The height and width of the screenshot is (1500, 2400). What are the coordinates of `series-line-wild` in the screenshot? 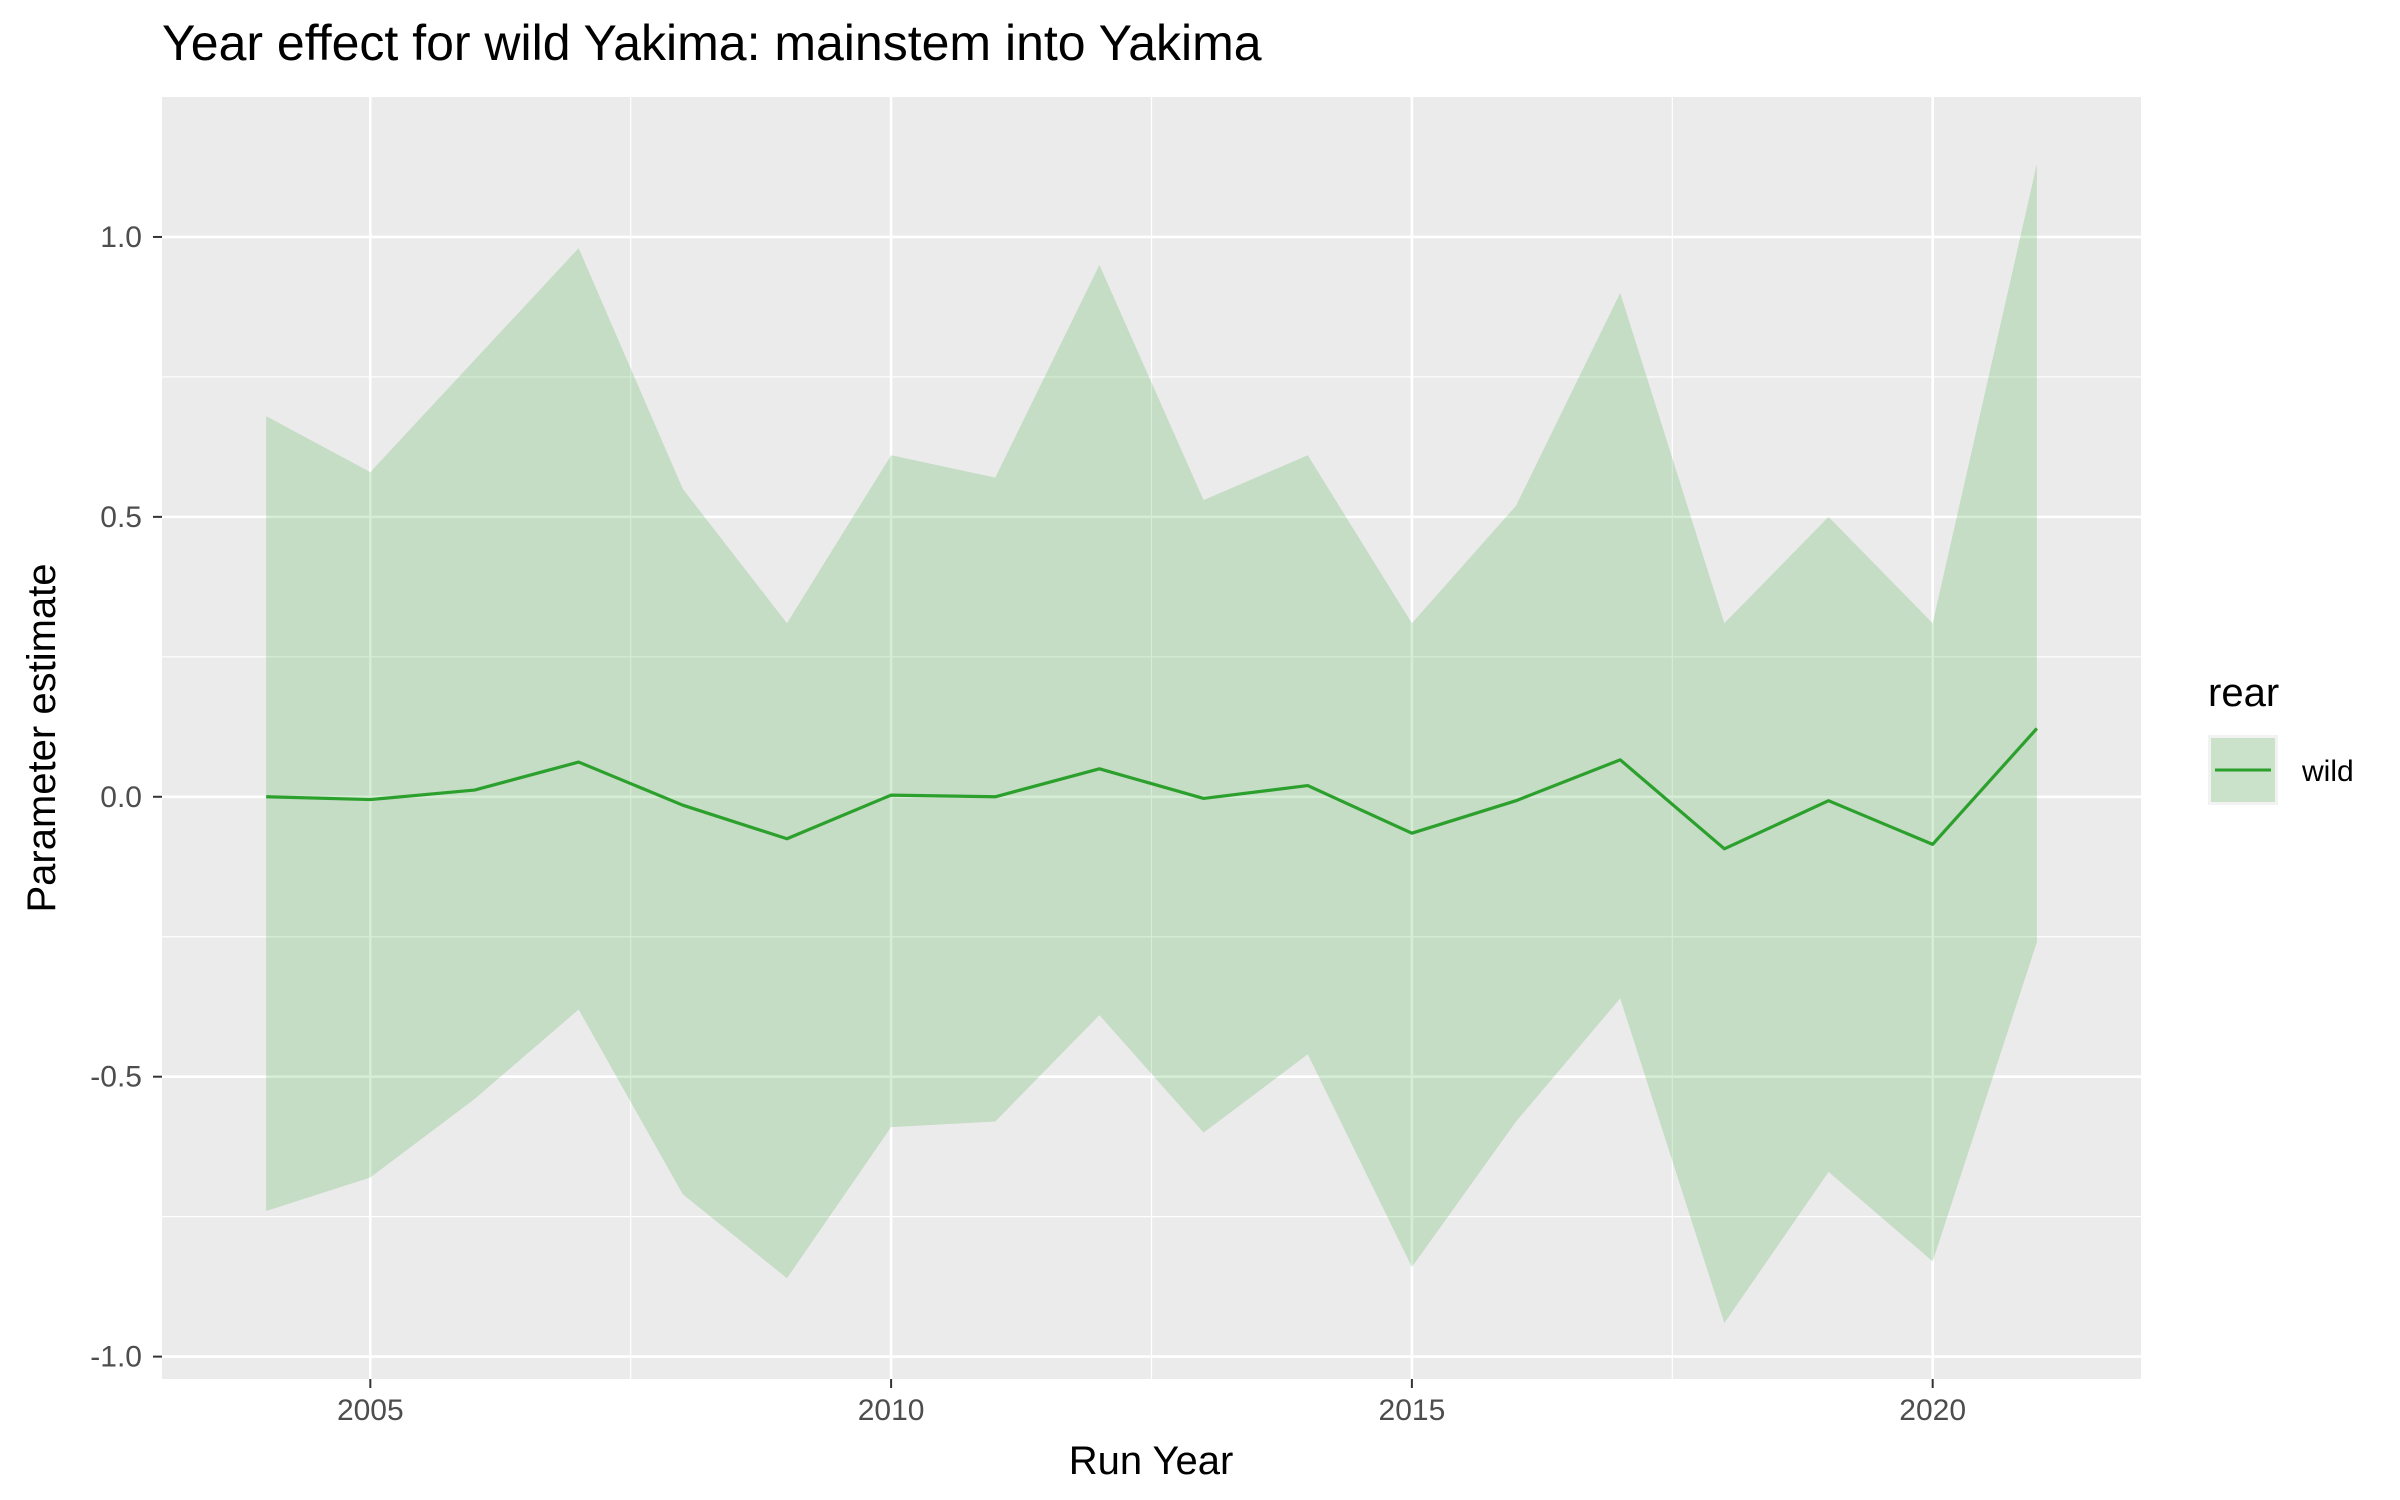 It's located at (1152, 789).